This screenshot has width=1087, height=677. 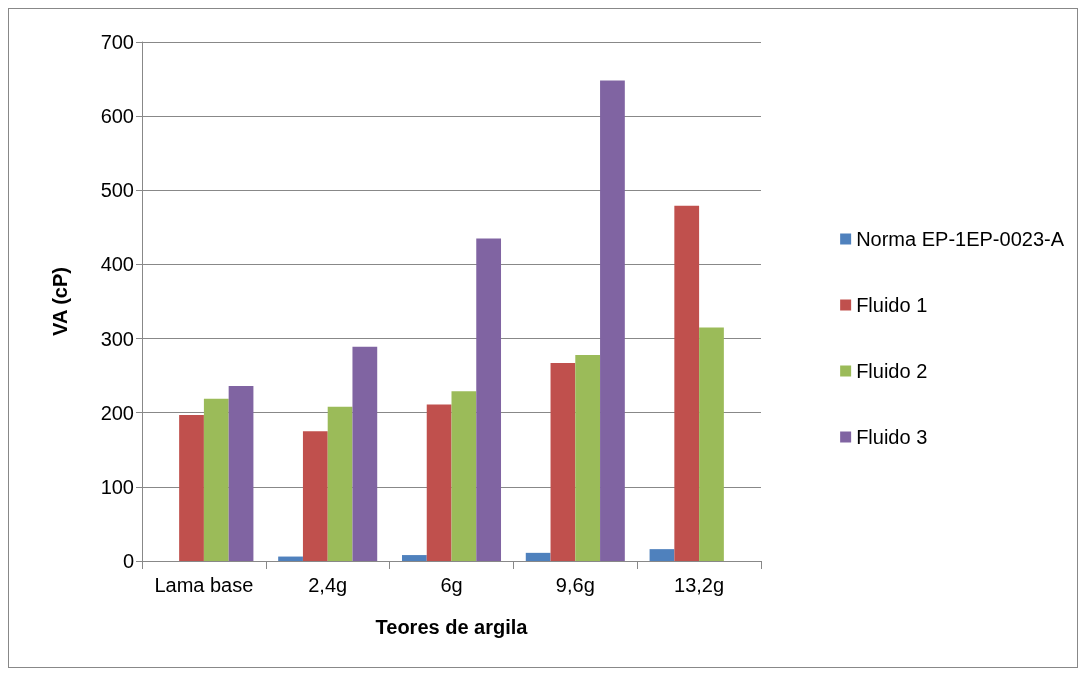 What do you see at coordinates (204, 585) in the screenshot?
I see `x-tick-label: Lama base` at bounding box center [204, 585].